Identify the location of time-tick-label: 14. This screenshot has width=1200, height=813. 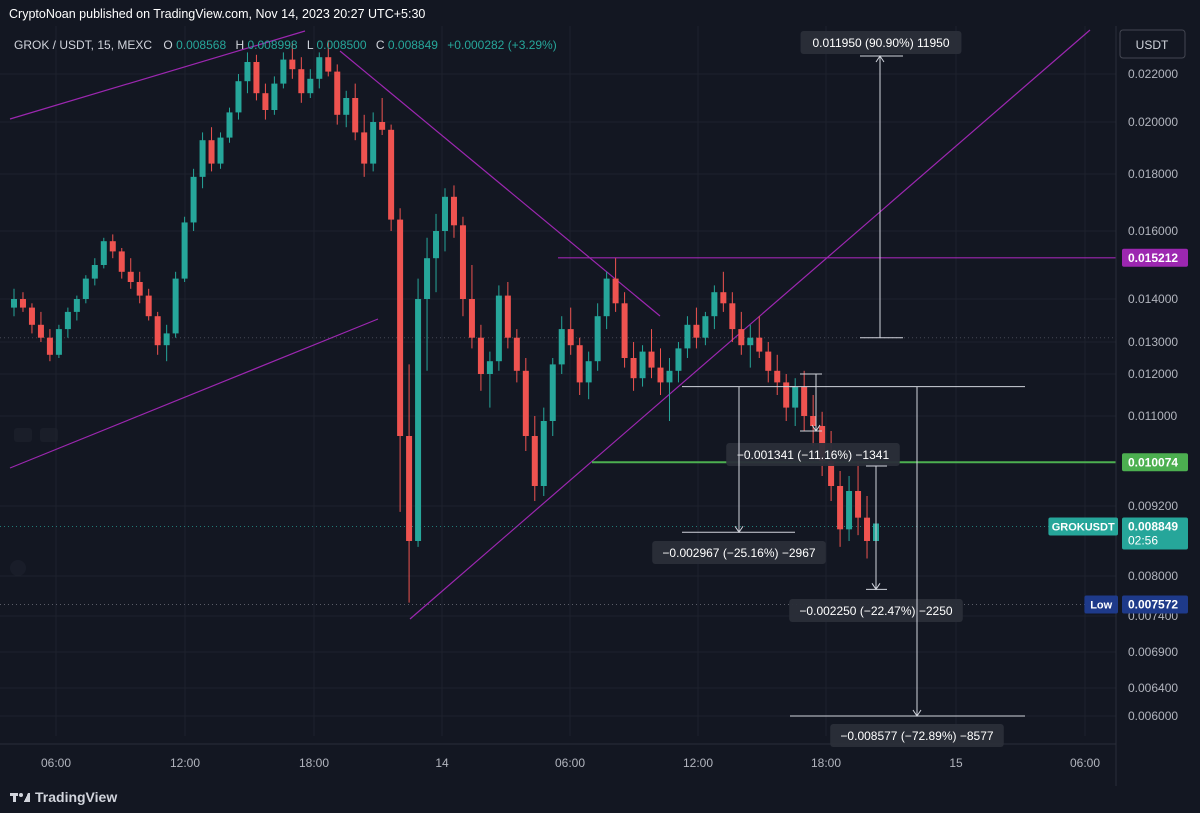
(442, 763).